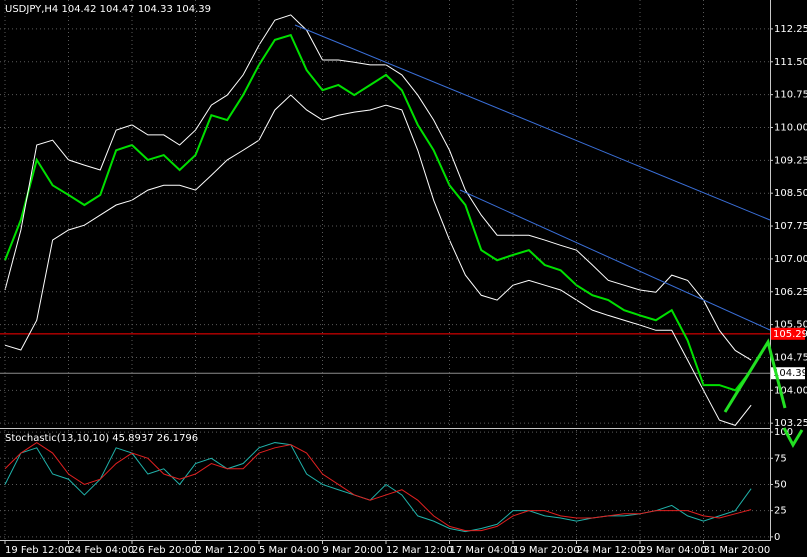 The image size is (807, 557). I want to click on y-tick-label: 0, so click(777, 537).